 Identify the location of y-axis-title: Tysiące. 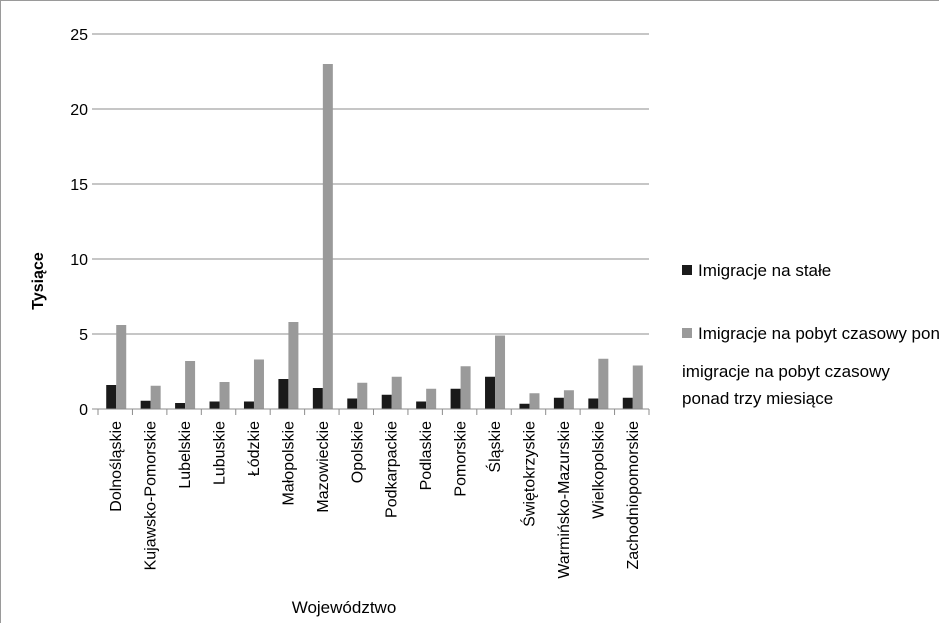
(38, 281).